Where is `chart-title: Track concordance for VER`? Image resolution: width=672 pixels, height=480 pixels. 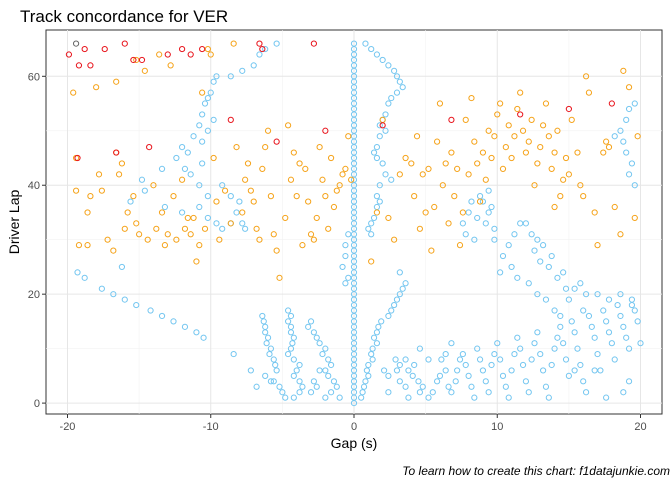 chart-title: Track concordance for VER is located at coordinates (124, 16).